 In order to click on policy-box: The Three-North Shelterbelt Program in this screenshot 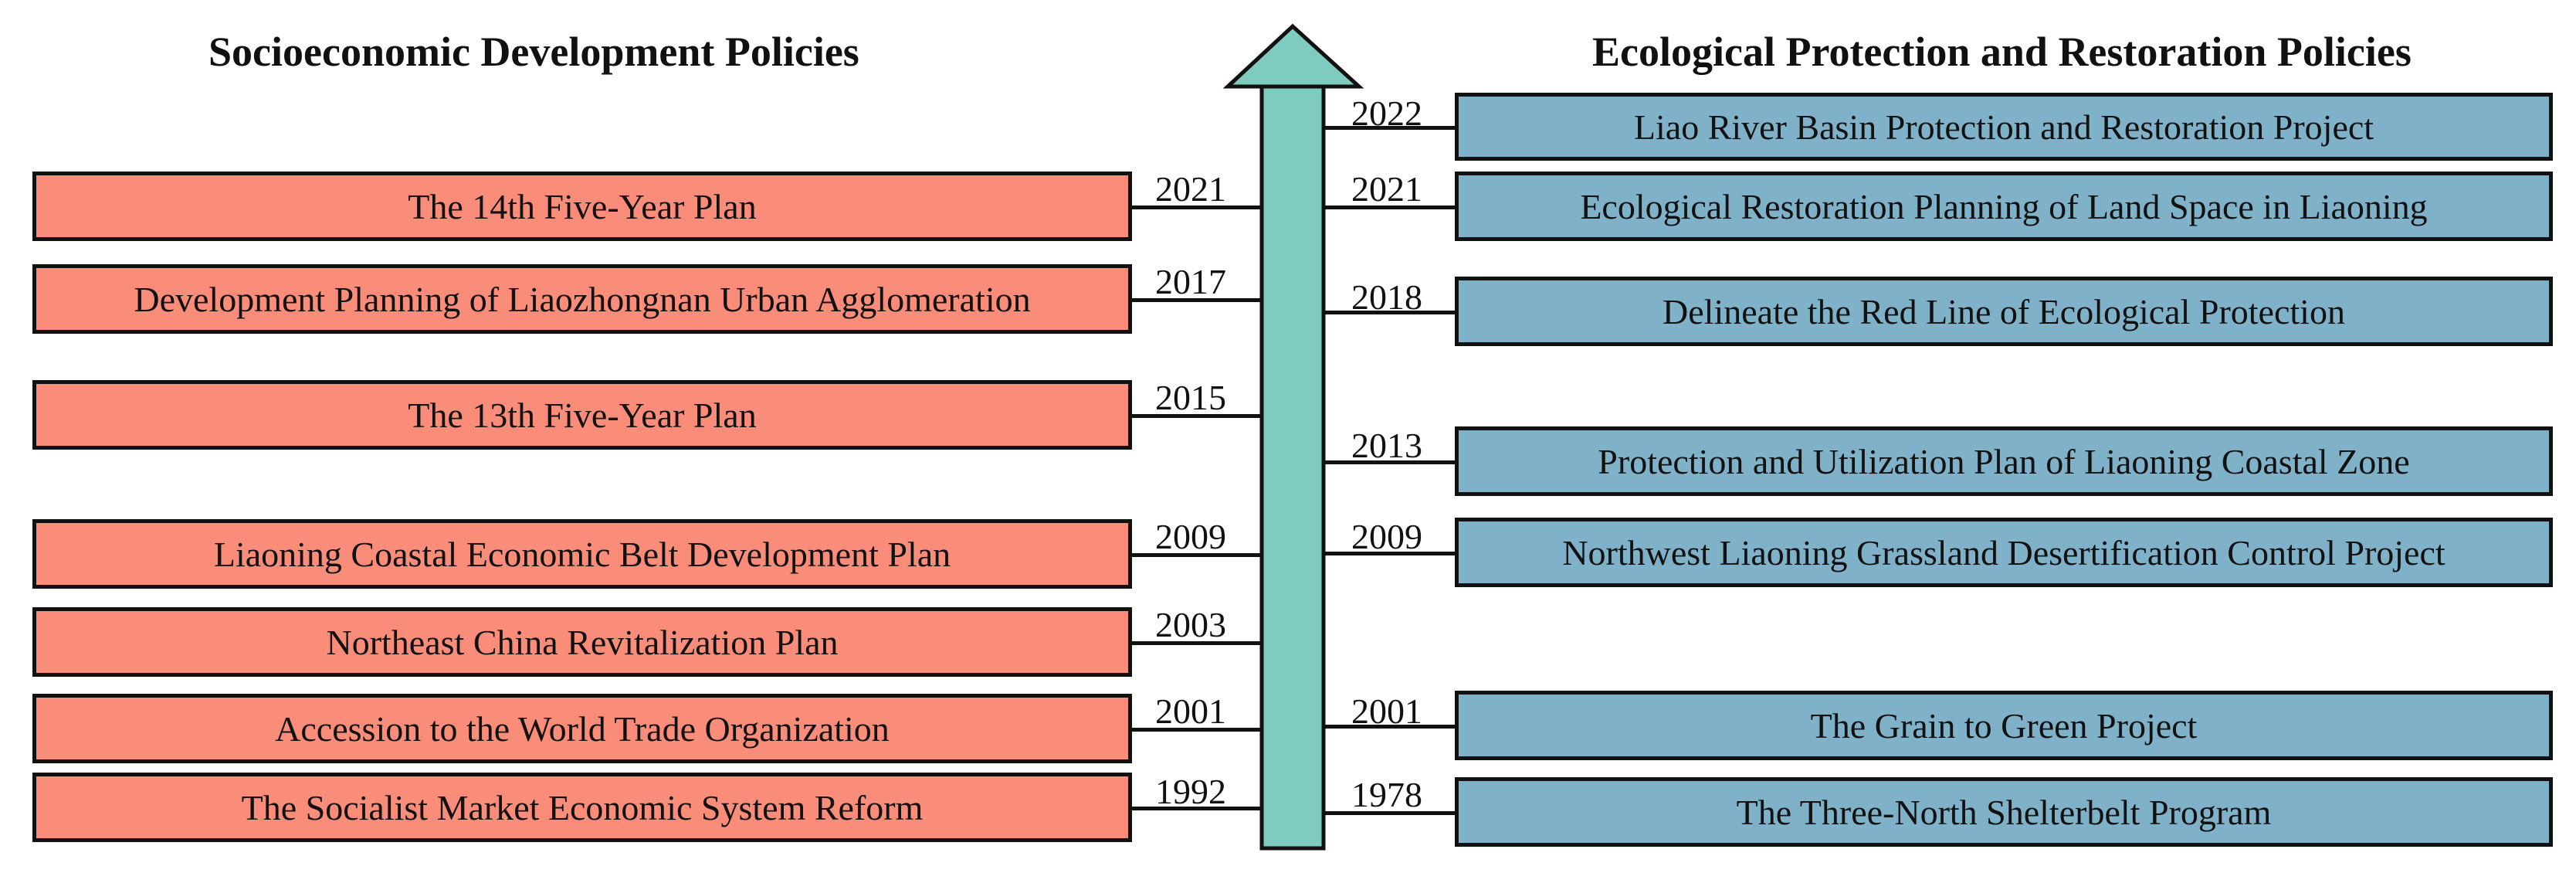, I will do `click(2004, 812)`.